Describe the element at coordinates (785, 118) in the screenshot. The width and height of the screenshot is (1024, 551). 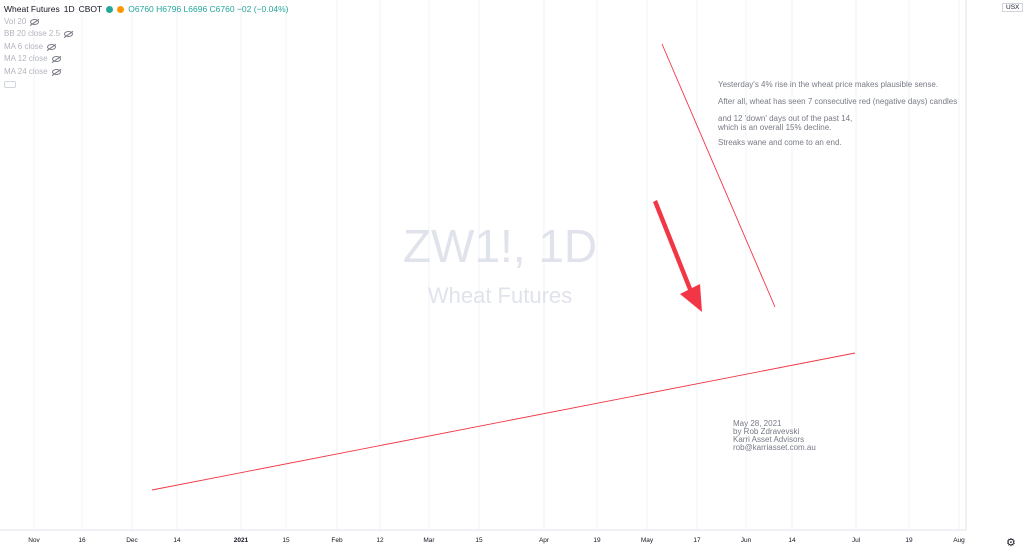
I see `note-line-3: and 12 'down' days out of the past 14,` at that location.